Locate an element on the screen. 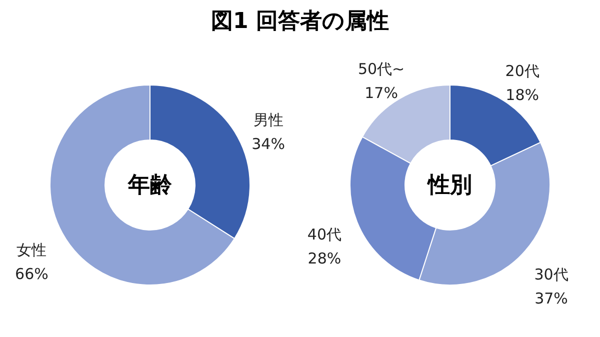 The width and height of the screenshot is (600, 337). slice-label: 40代 is located at coordinates (324, 235).